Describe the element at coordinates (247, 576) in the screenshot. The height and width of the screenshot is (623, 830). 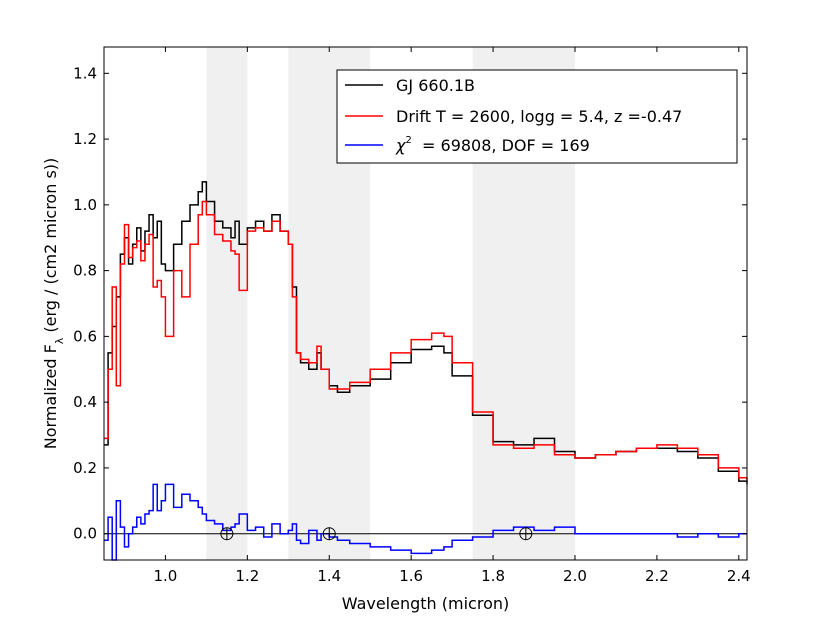
I see `x-tick-label-1: 1.2` at that location.